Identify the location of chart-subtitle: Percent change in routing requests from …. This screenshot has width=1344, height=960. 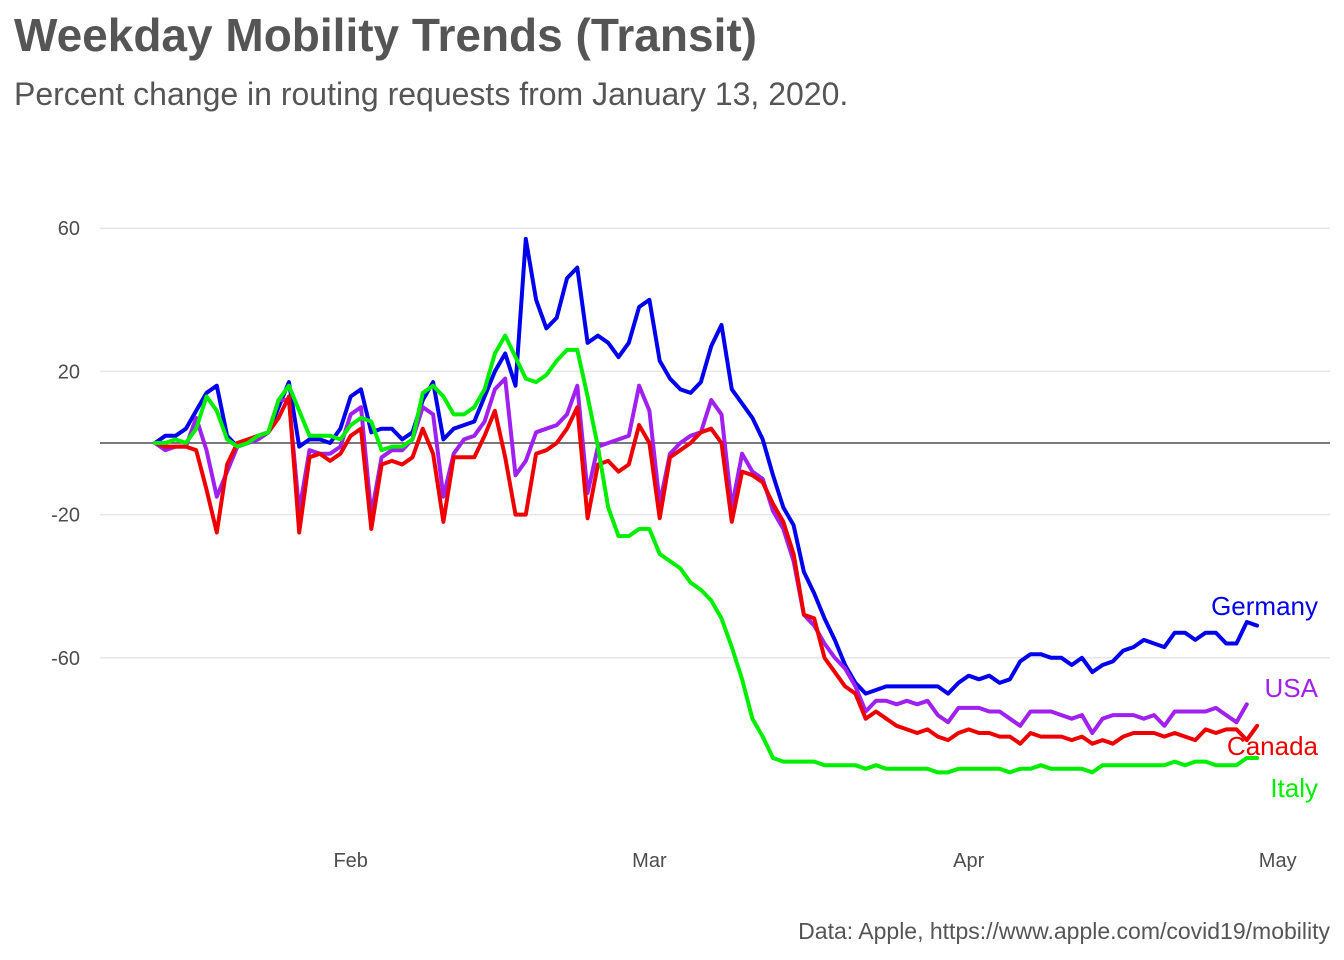
(431, 94).